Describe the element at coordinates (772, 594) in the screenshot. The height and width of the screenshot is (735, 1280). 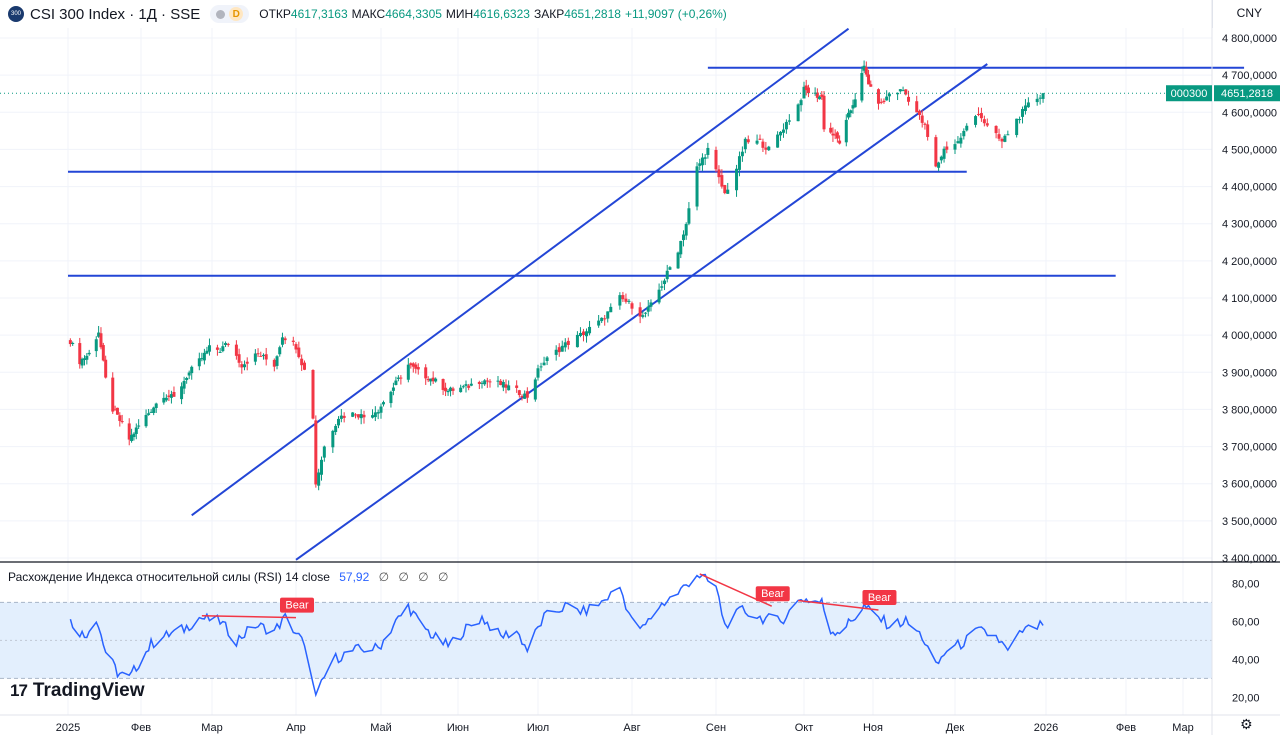
I see `bear-label-box` at that location.